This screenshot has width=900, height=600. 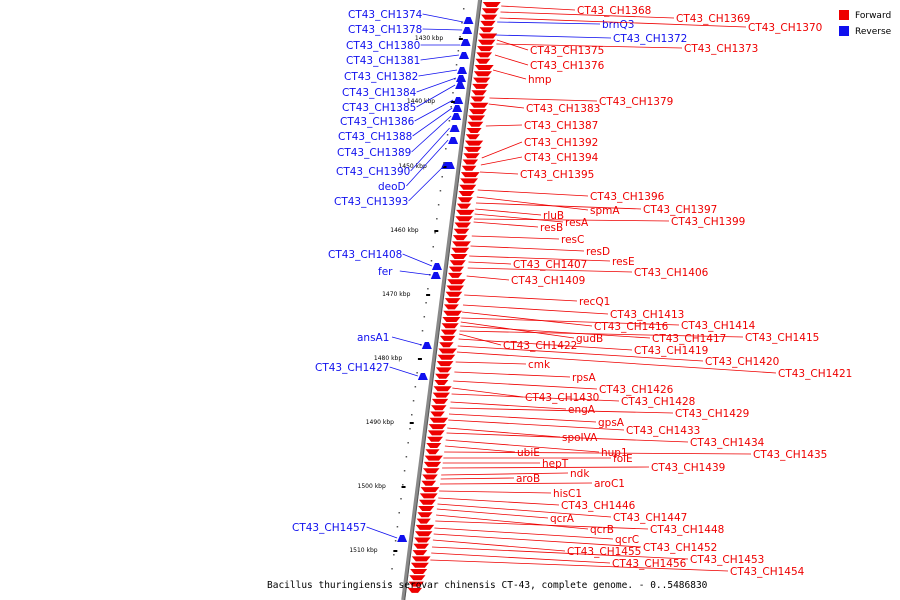 I want to click on forward-gene-label: CT43_CH1435, so click(x=790, y=455).